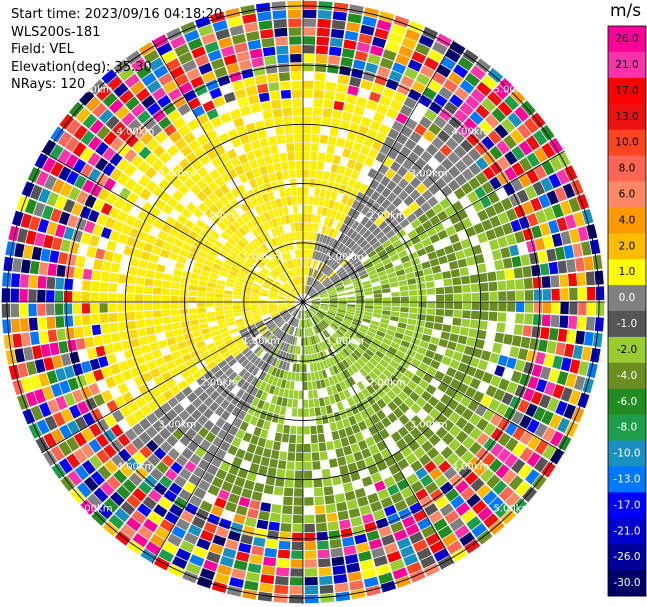 Image resolution: width=647 pixels, height=607 pixels. What do you see at coordinates (136, 466) in the screenshot?
I see `range-ring-label: 4.00km` at bounding box center [136, 466].